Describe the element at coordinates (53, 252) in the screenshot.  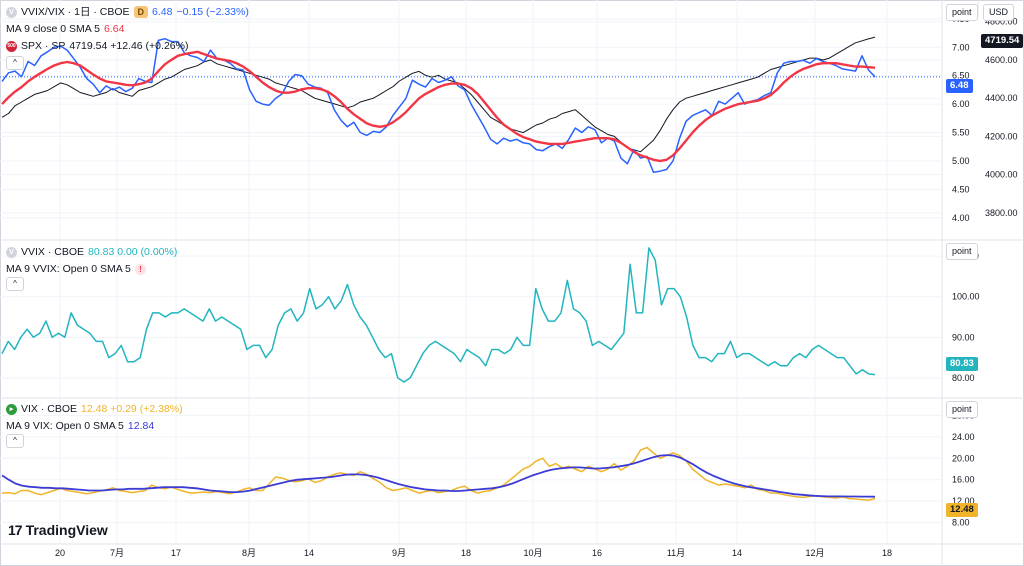
I see `vvix-title: VVIX · CBOE` at that location.